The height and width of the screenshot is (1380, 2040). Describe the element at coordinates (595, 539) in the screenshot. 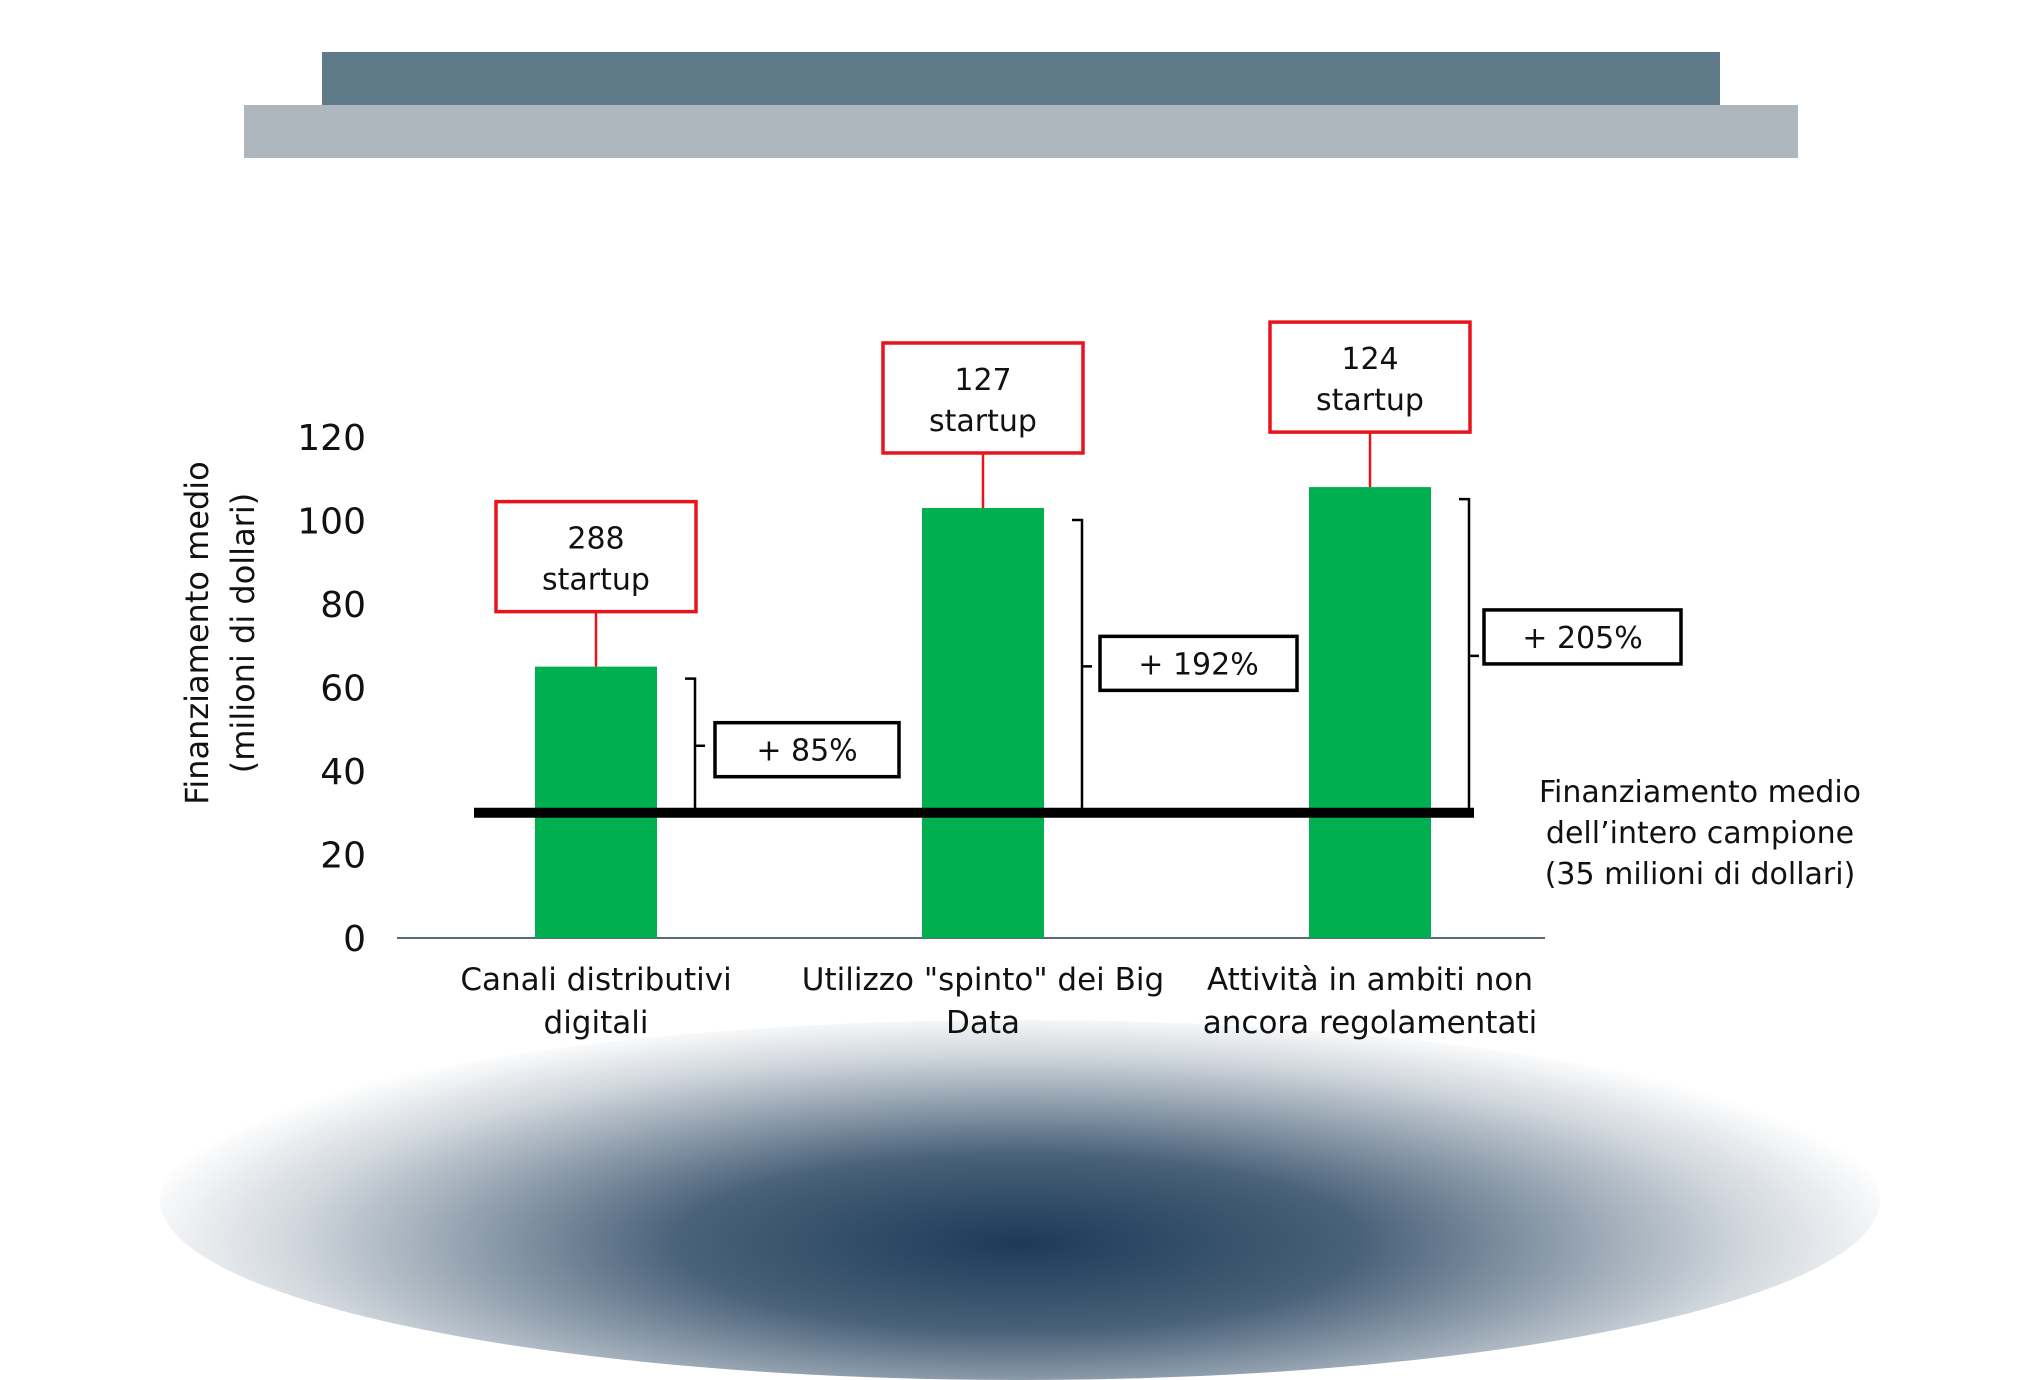

I see `callout-count-1: 288` at that location.